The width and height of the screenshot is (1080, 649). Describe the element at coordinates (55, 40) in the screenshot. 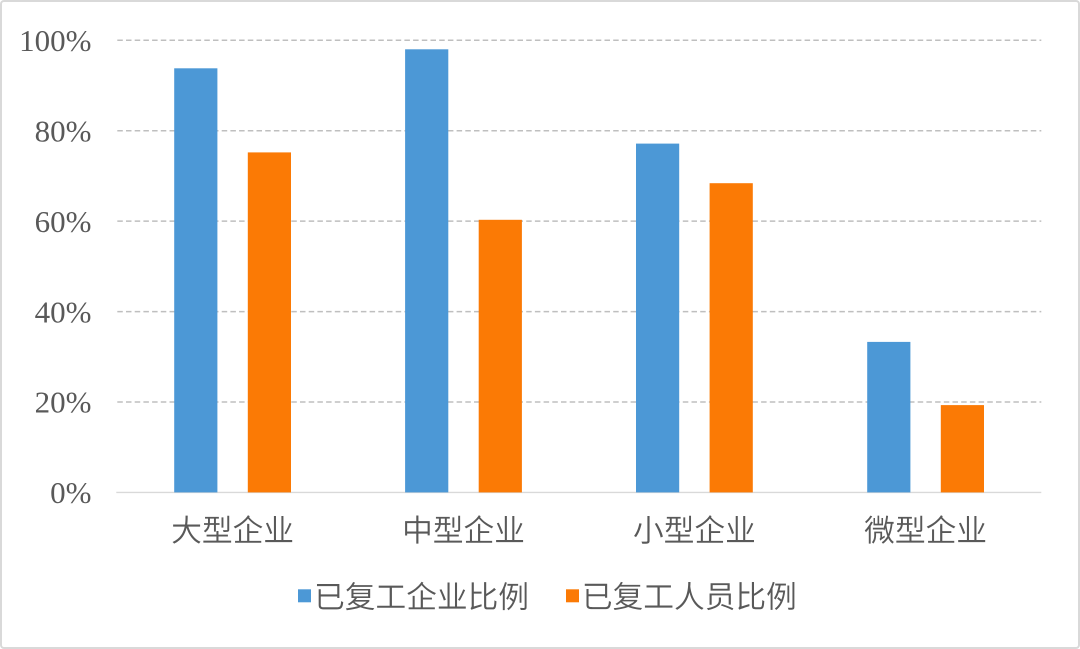

I see `svg-text: 100%` at that location.